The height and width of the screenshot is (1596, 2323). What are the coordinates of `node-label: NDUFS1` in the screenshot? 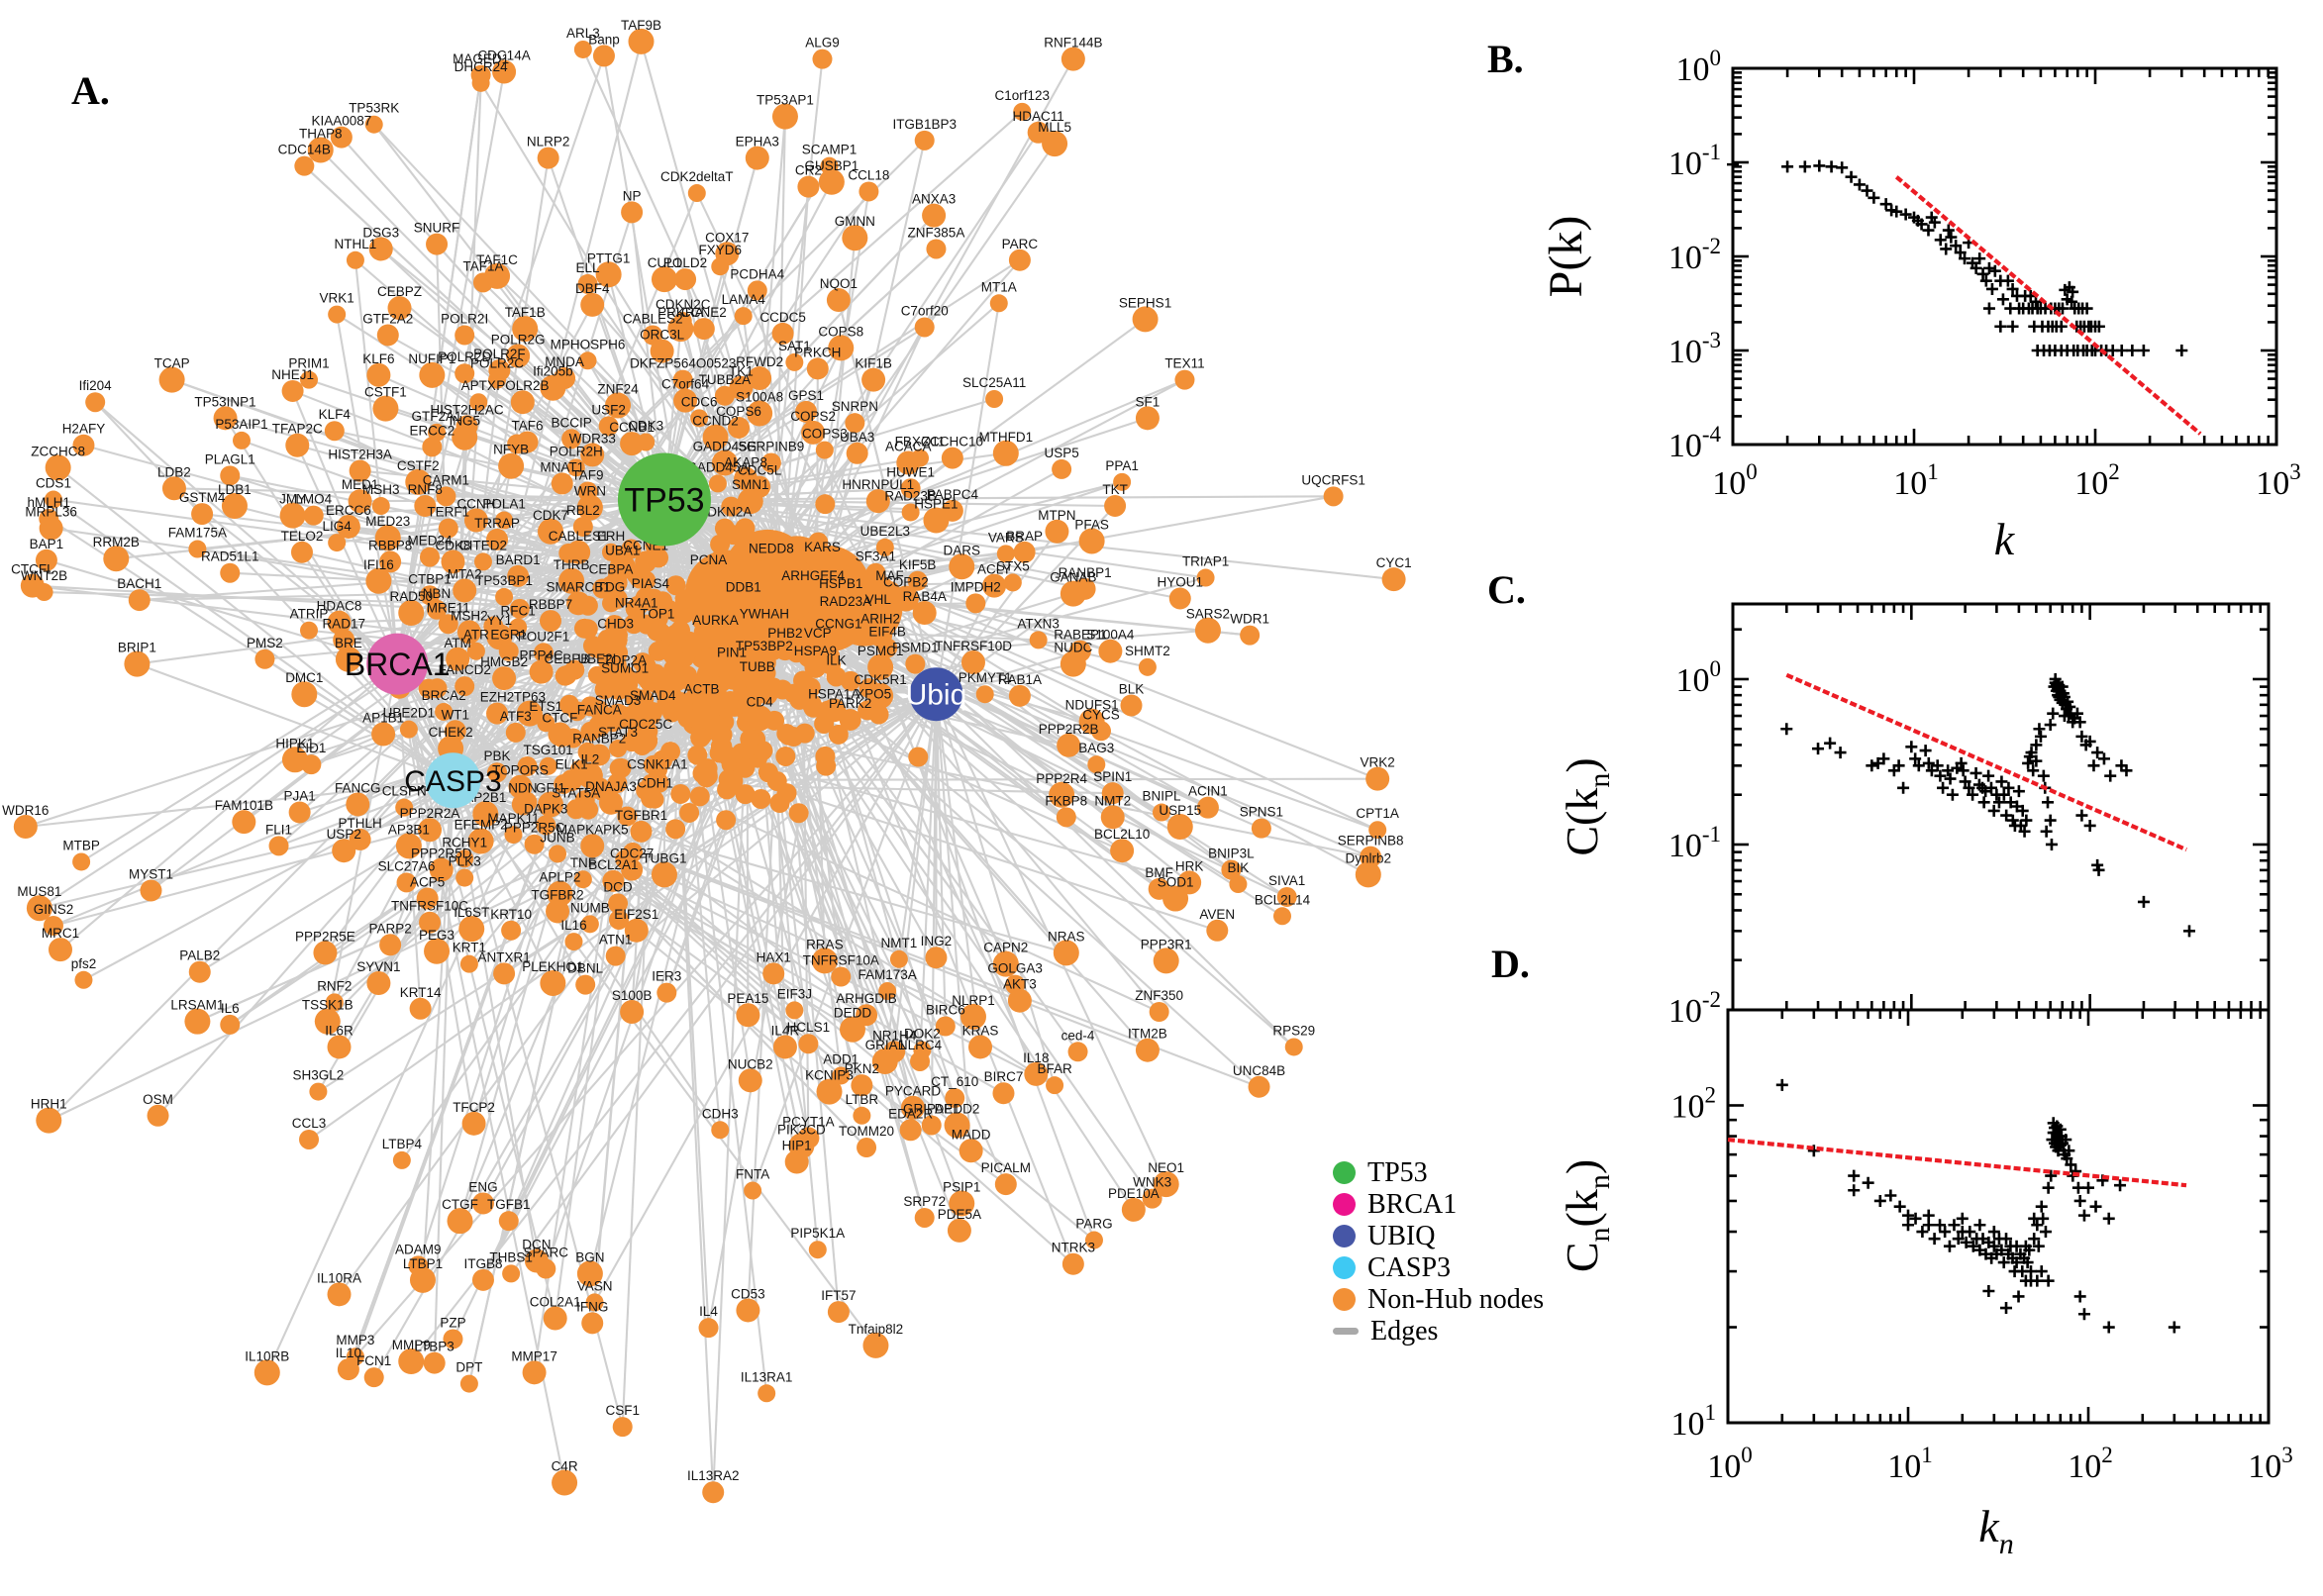 It's located at (1092, 705).